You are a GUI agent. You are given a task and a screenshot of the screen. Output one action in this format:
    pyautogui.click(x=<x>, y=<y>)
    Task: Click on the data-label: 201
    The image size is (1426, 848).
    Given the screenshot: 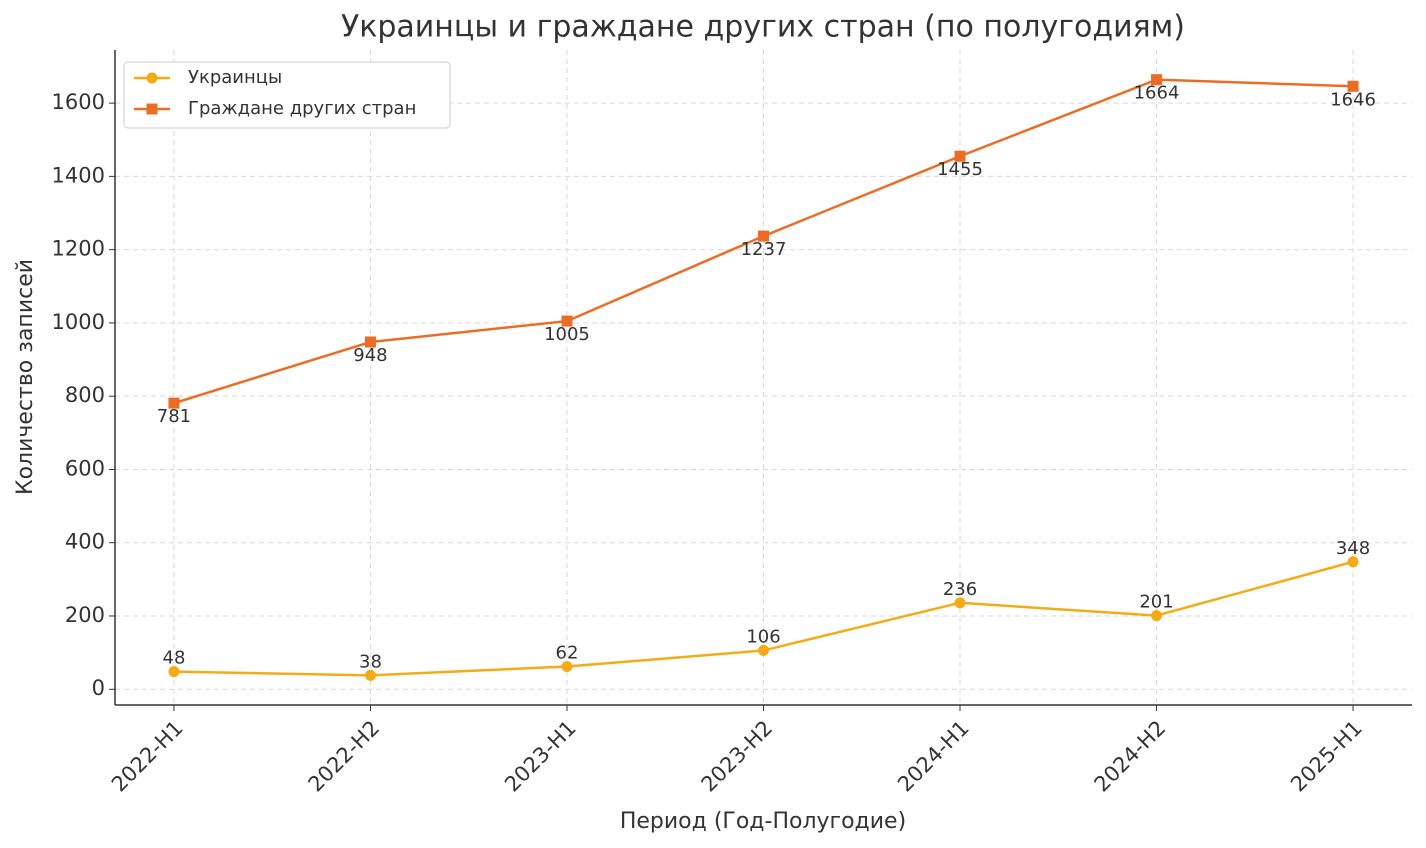 What is the action you would take?
    pyautogui.click(x=1156, y=602)
    